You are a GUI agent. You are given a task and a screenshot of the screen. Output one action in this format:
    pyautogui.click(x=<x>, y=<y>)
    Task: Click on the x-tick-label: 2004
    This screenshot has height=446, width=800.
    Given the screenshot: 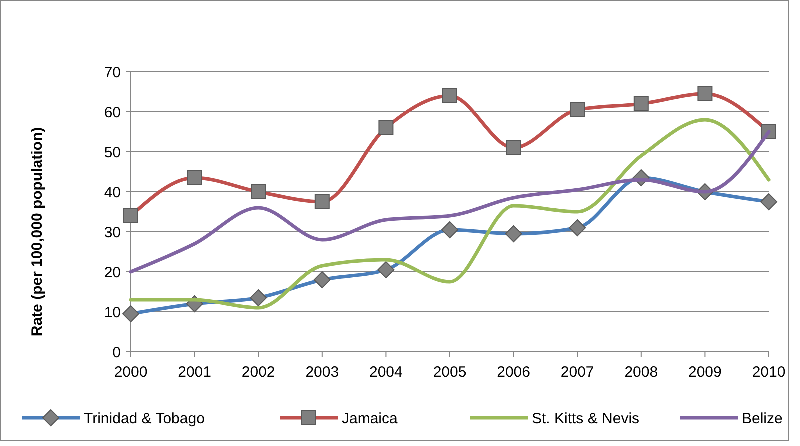 What is the action you would take?
    pyautogui.click(x=386, y=372)
    